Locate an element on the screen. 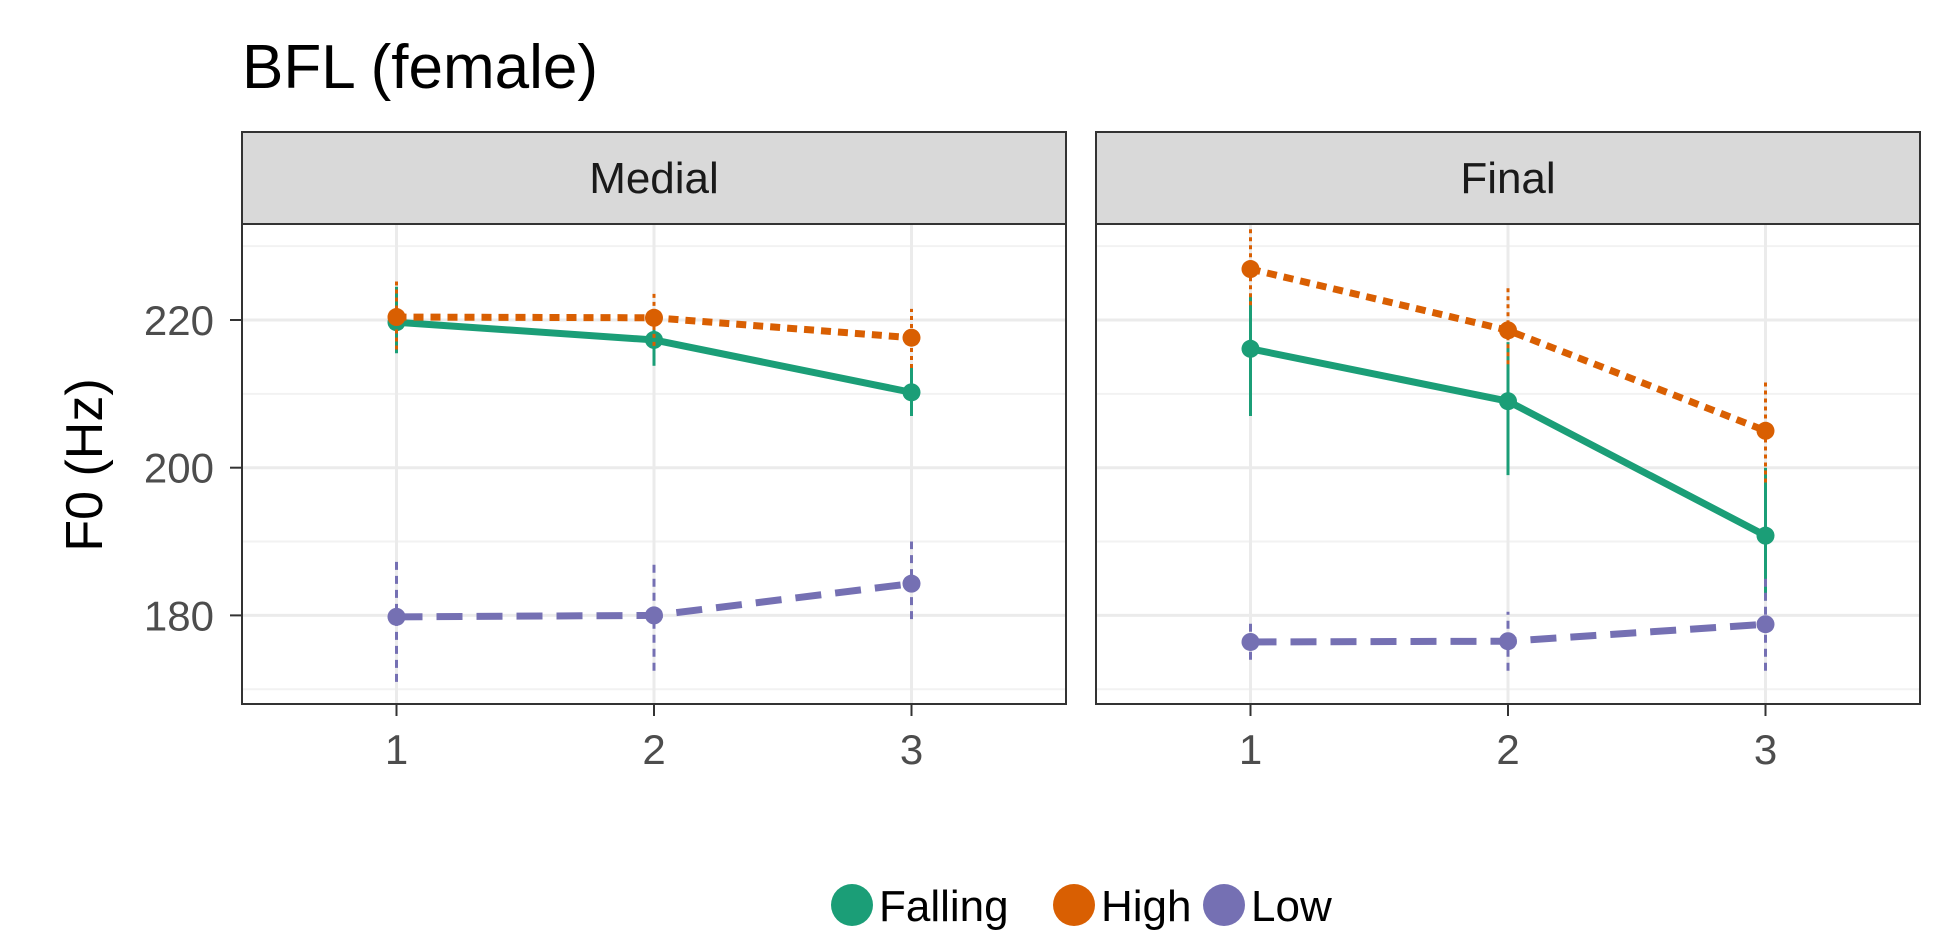 This screenshot has width=1953, height=943. legend: Falling High Low is located at coordinates (1081, 906).